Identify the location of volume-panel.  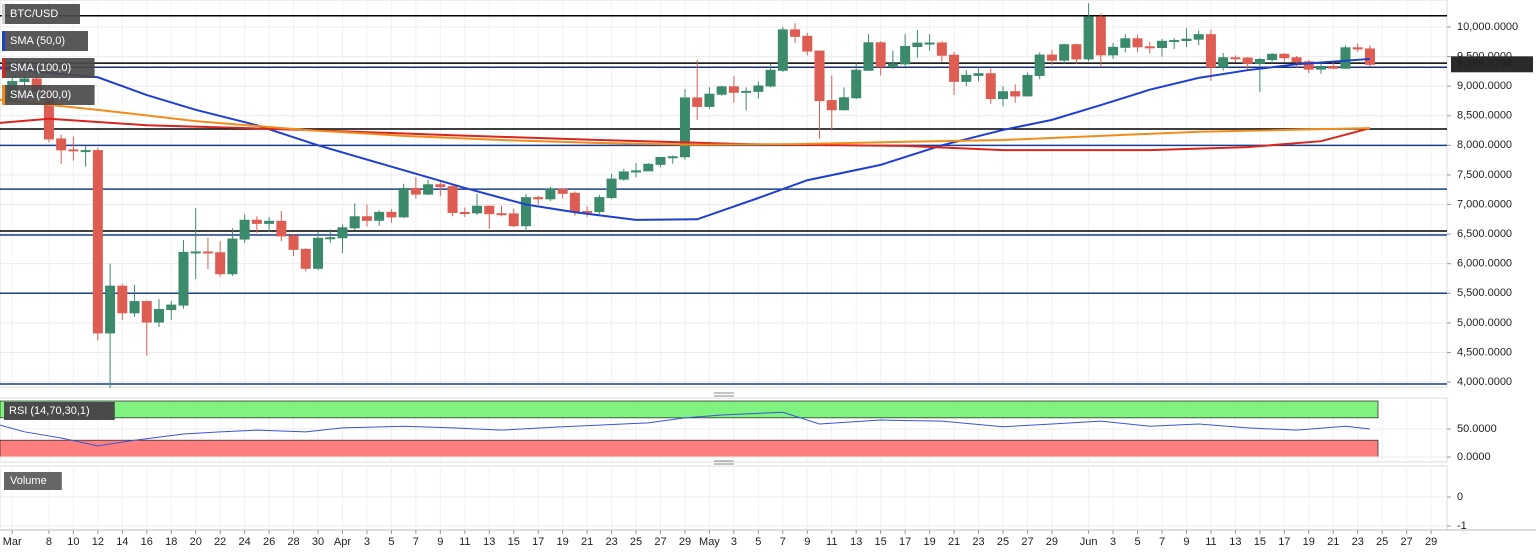
(724, 498).